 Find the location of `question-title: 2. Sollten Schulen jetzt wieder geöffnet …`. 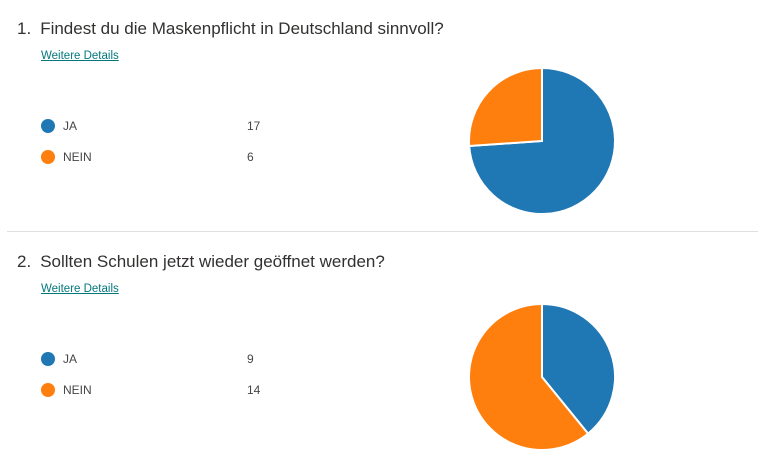

question-title: 2. Sollten Schulen jetzt wieder geöffnet … is located at coordinates (201, 262).